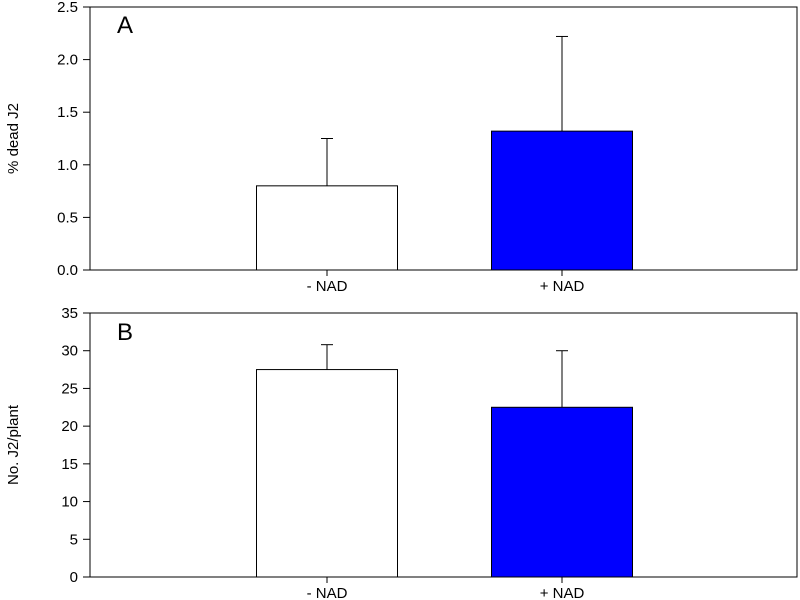  I want to click on y-tick-label: 20, so click(69, 426).